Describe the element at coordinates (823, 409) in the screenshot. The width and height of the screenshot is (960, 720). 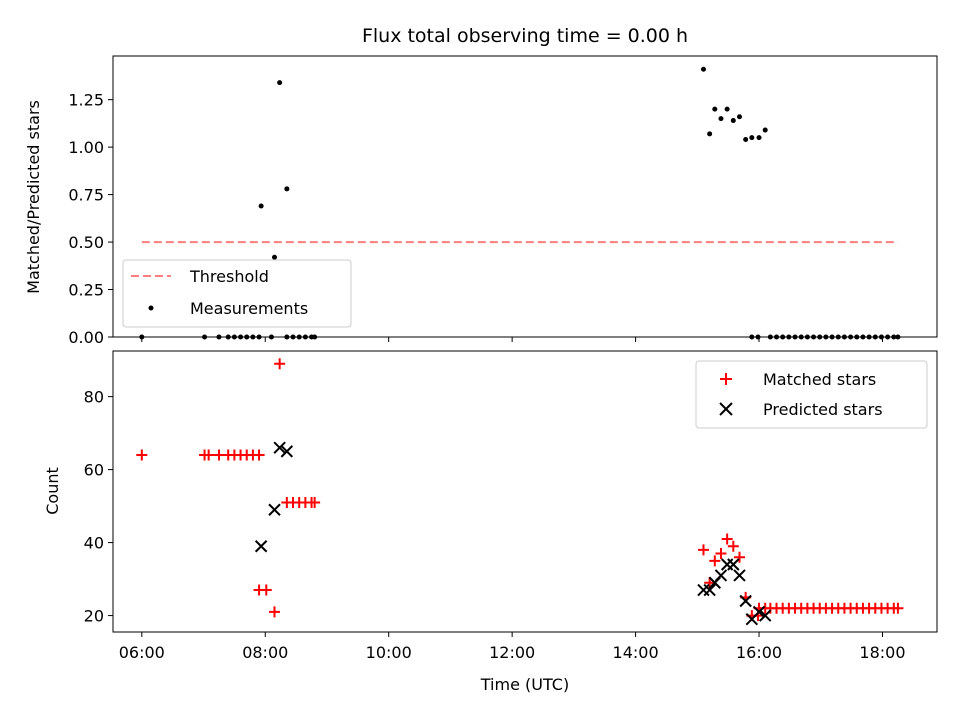
I see `predicted-stars-legend-label: Predicted stars` at that location.